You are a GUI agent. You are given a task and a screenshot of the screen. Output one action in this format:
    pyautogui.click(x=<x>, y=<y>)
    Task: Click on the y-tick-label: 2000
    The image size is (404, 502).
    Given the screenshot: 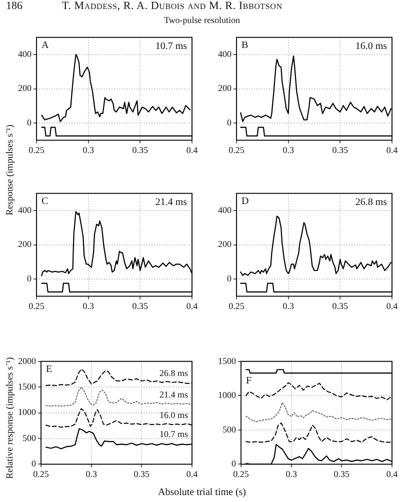 What is the action you would take?
    pyautogui.click(x=27, y=361)
    